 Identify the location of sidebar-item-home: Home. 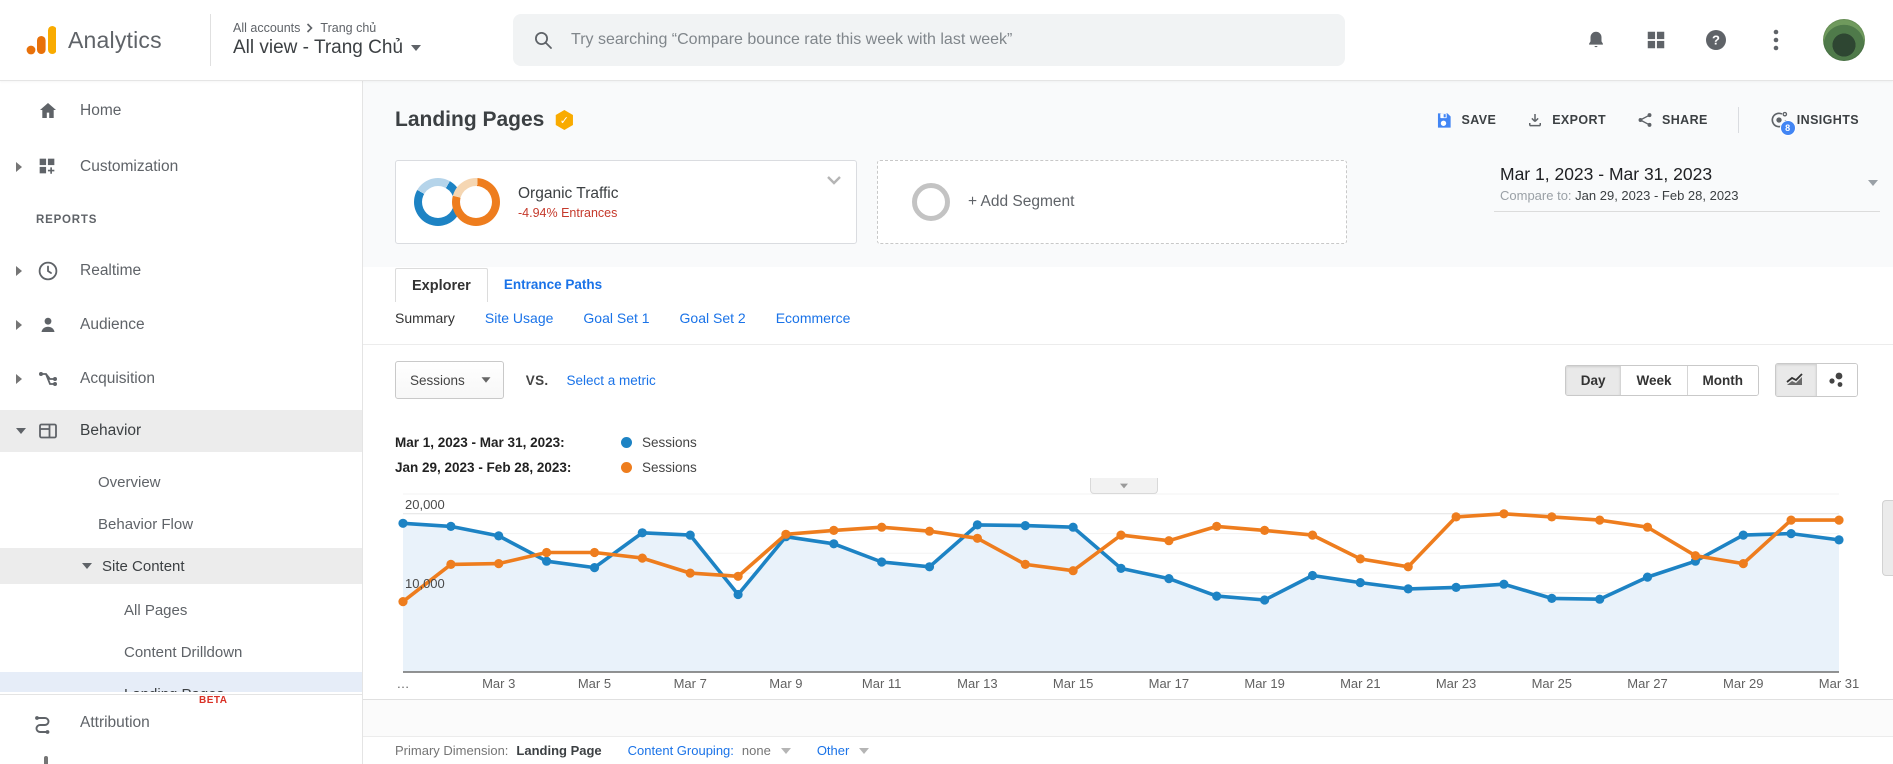
(181, 111).